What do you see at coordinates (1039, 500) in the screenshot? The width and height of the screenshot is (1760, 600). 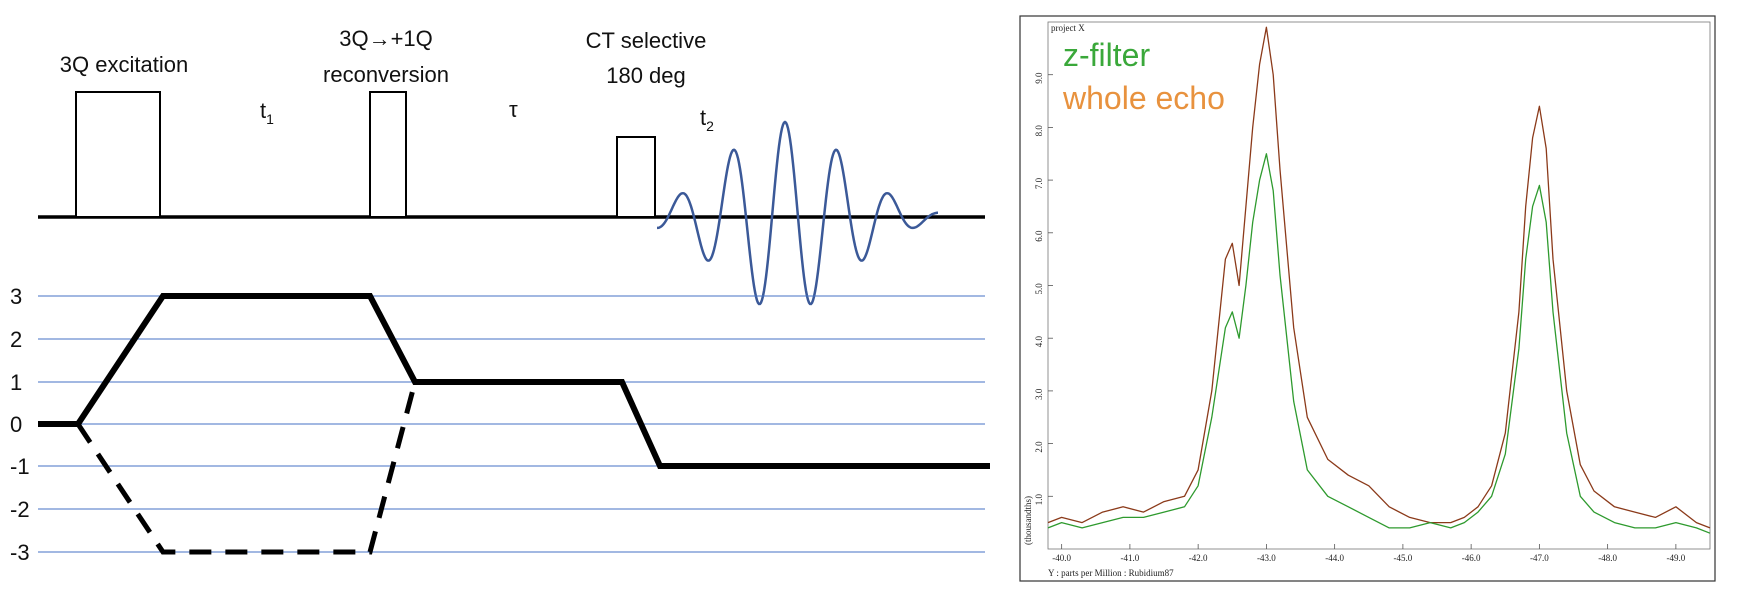 I see `y-tick-label: 1.0` at bounding box center [1039, 500].